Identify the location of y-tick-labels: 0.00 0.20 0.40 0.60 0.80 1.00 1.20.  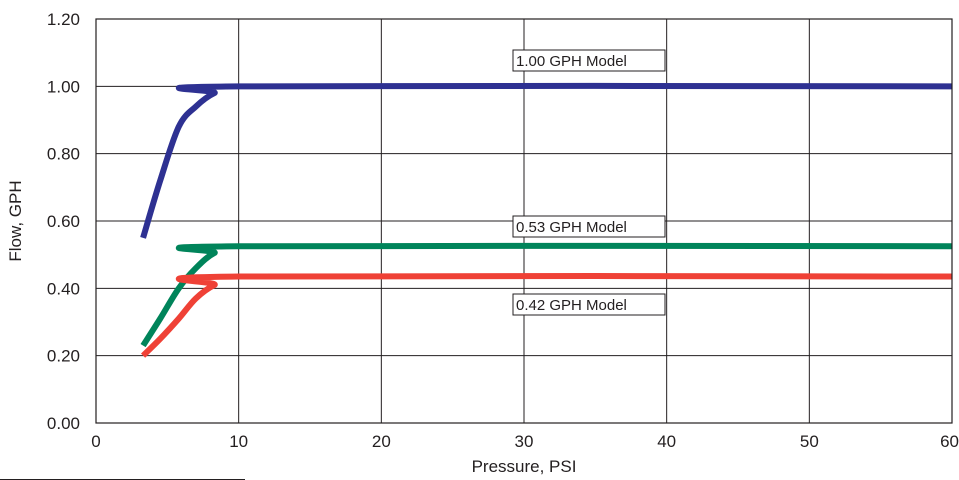
(63, 221).